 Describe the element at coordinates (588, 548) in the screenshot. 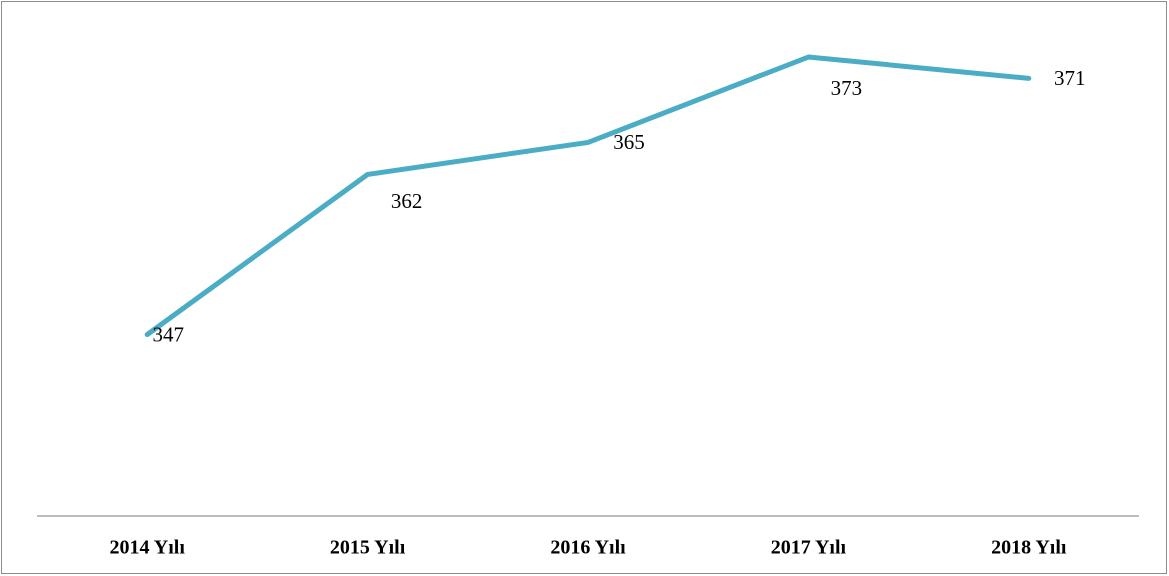

I see `x-tick-label: 2016 Yılı` at that location.